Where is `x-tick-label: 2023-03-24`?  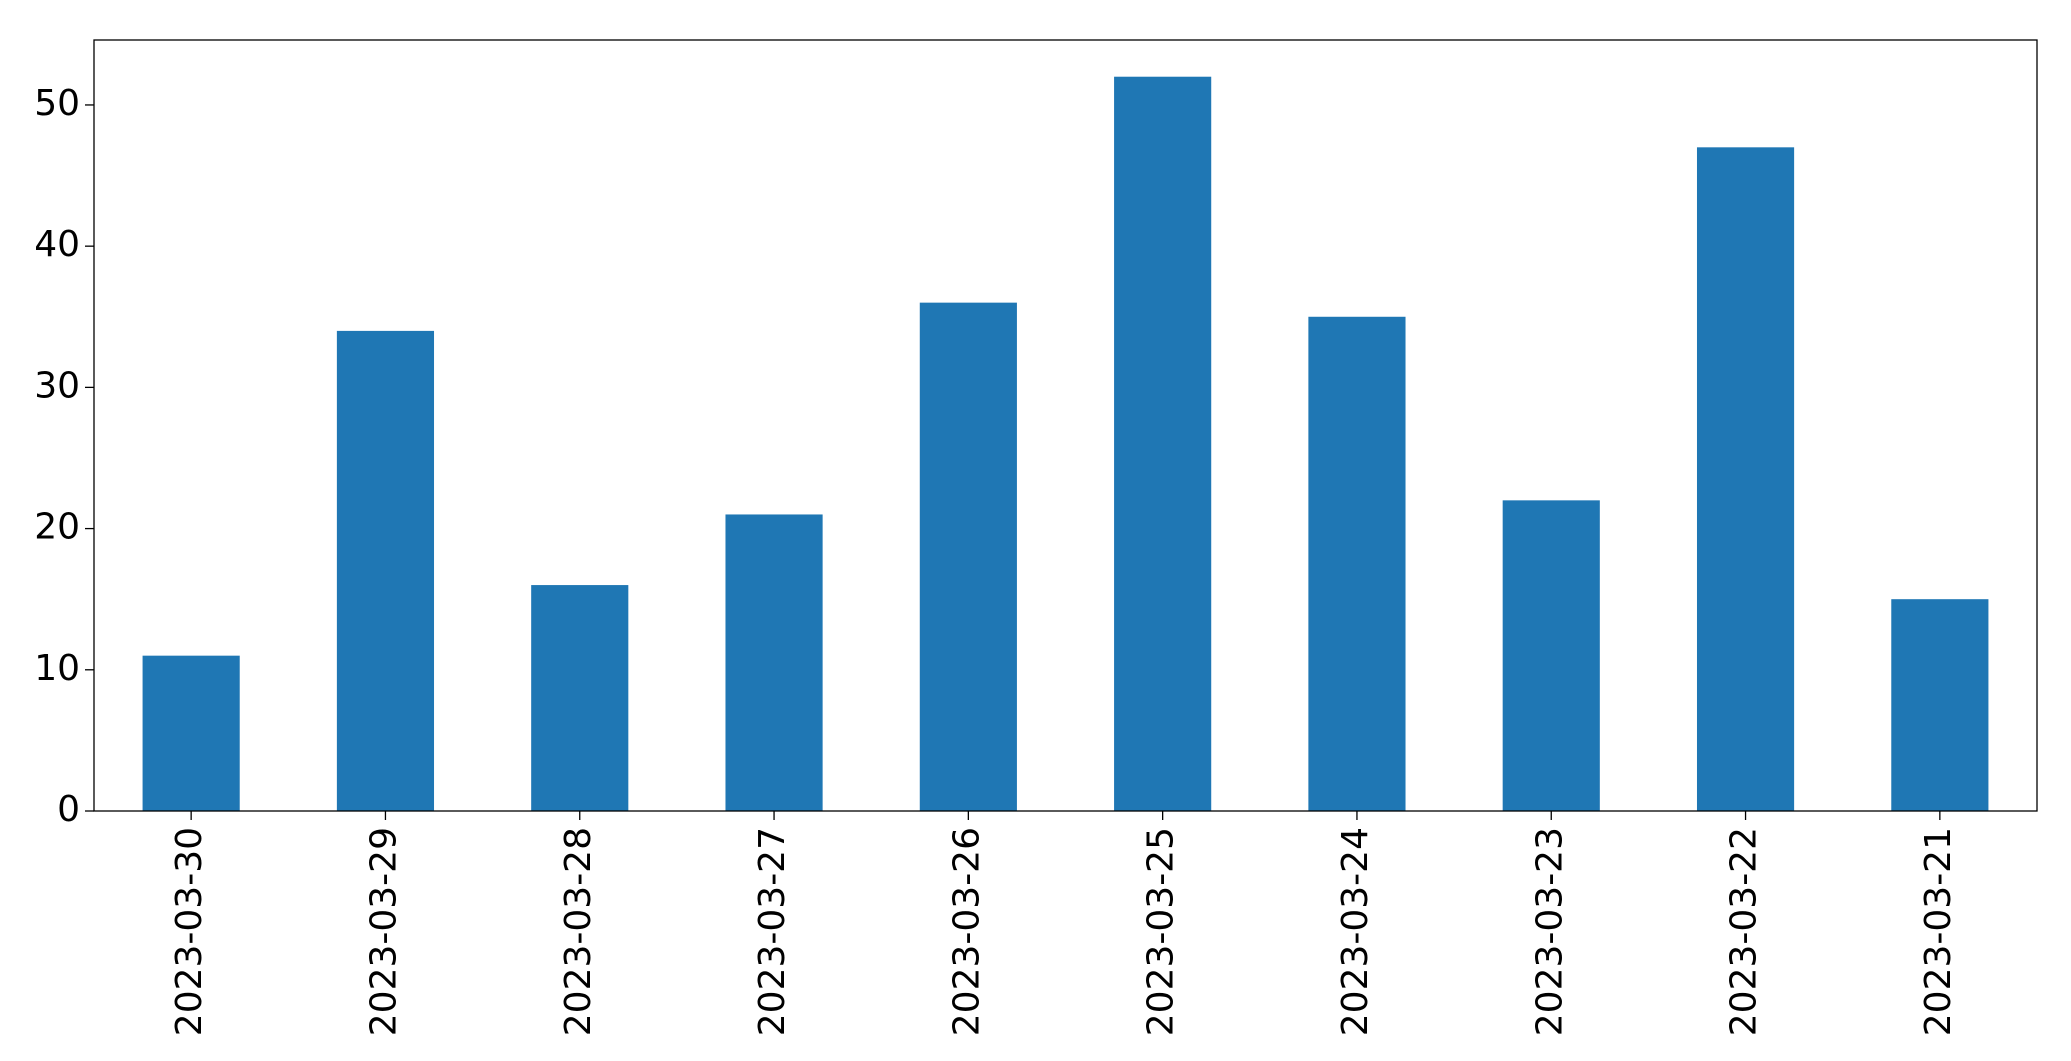
x-tick-label: 2023-03-24 is located at coordinates (1355, 931).